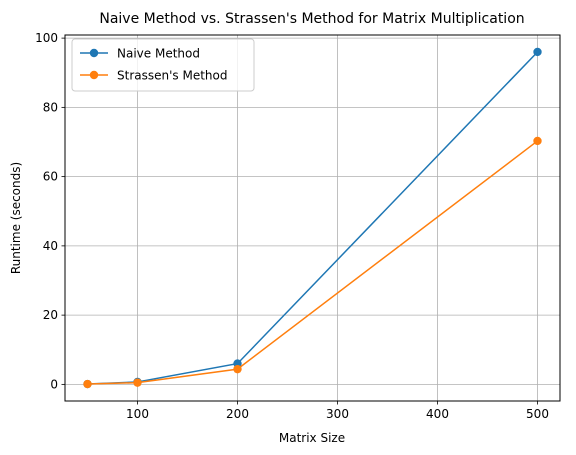 This screenshot has width=576, height=455. Describe the element at coordinates (16, 218) in the screenshot. I see `y-axis-label: Runtime (seconds)` at that location.